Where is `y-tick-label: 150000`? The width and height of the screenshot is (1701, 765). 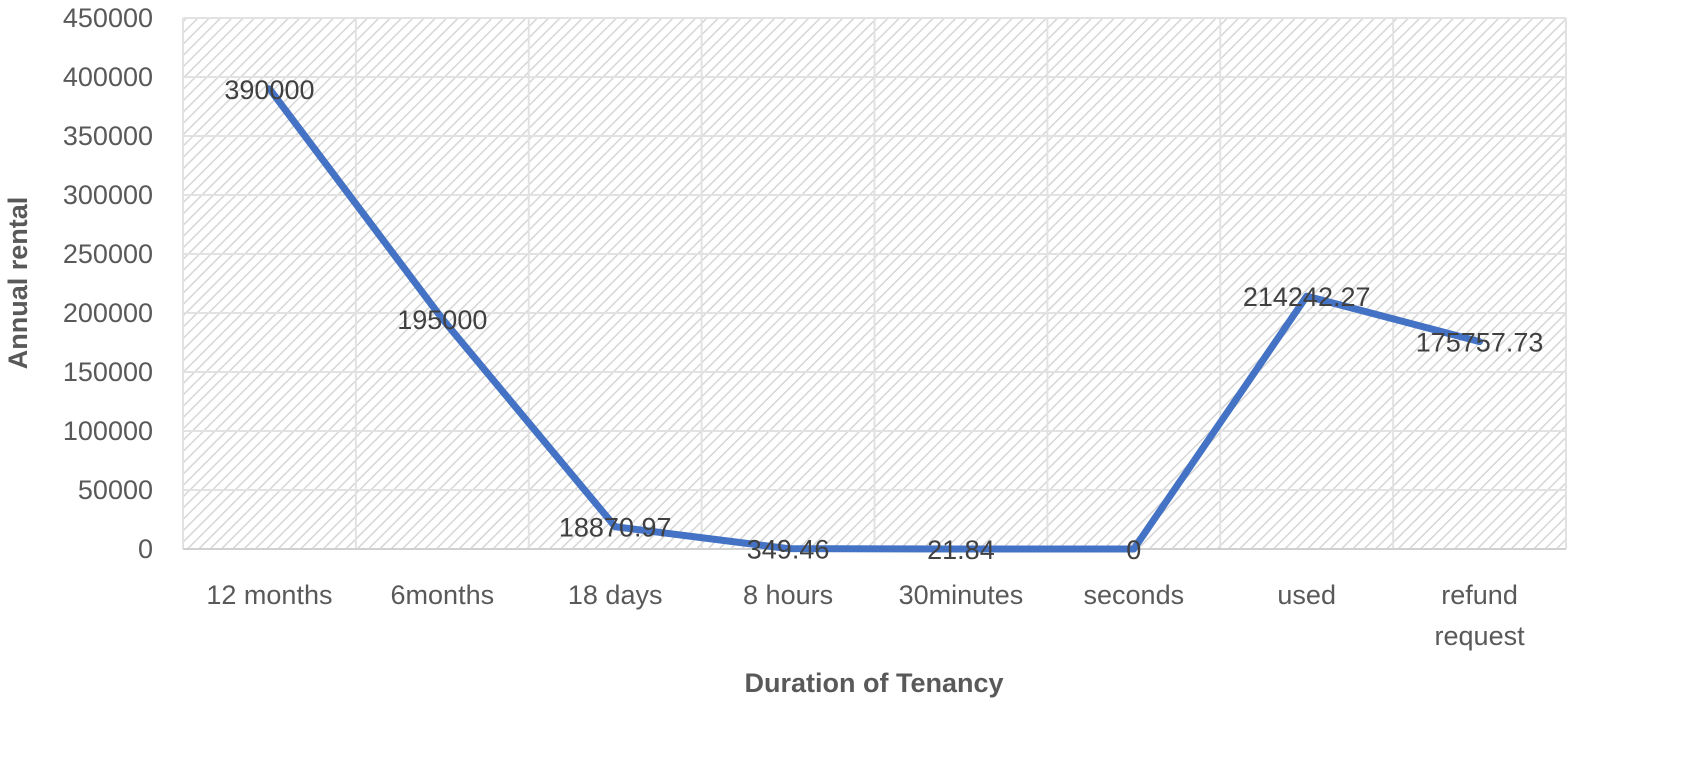
y-tick-label: 150000 is located at coordinates (108, 372).